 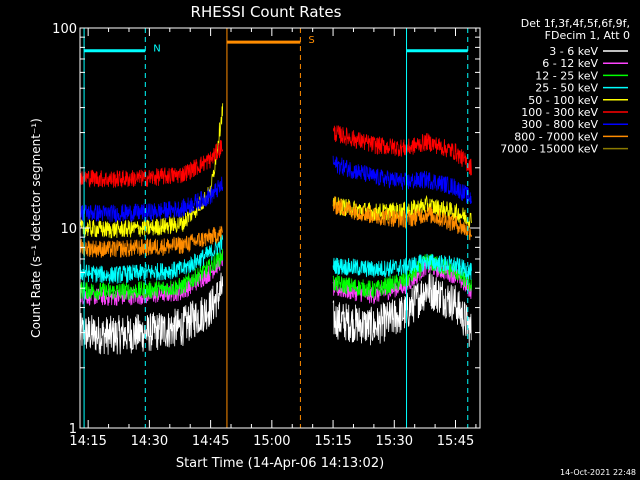 I want to click on series-line-300-800-kev, so click(x=275, y=189).